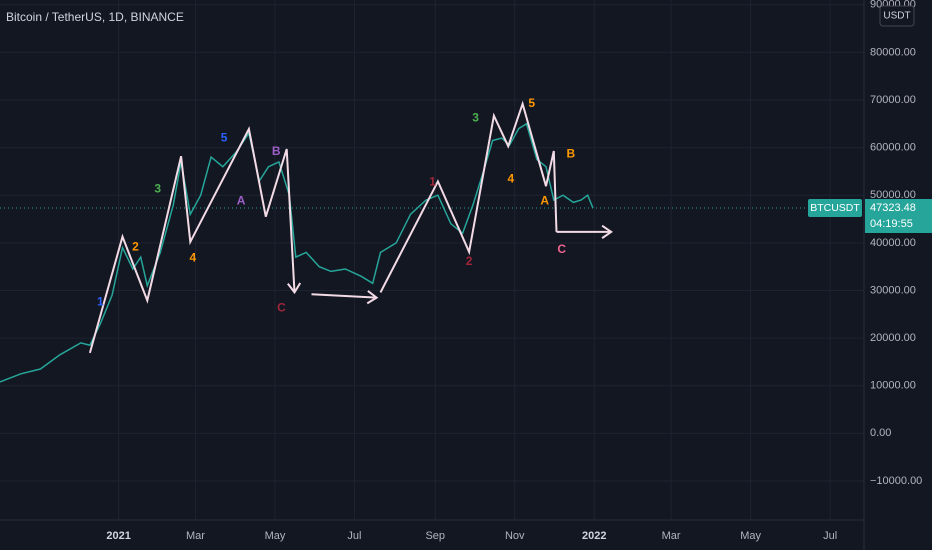  I want to click on y-tick-label: 50000.00, so click(893, 195).